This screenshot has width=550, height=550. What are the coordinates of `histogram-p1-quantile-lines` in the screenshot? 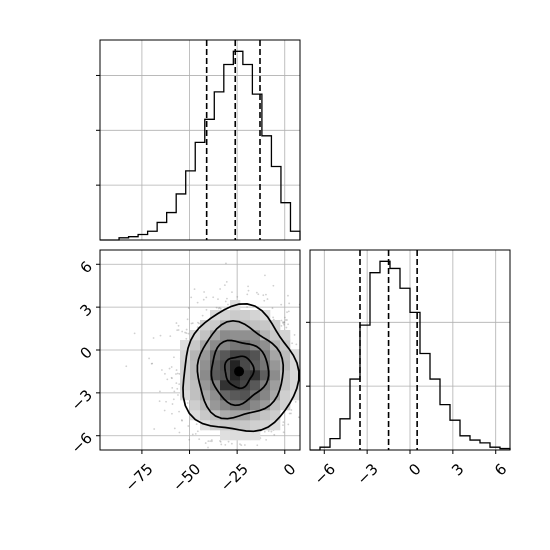 It's located at (388, 350).